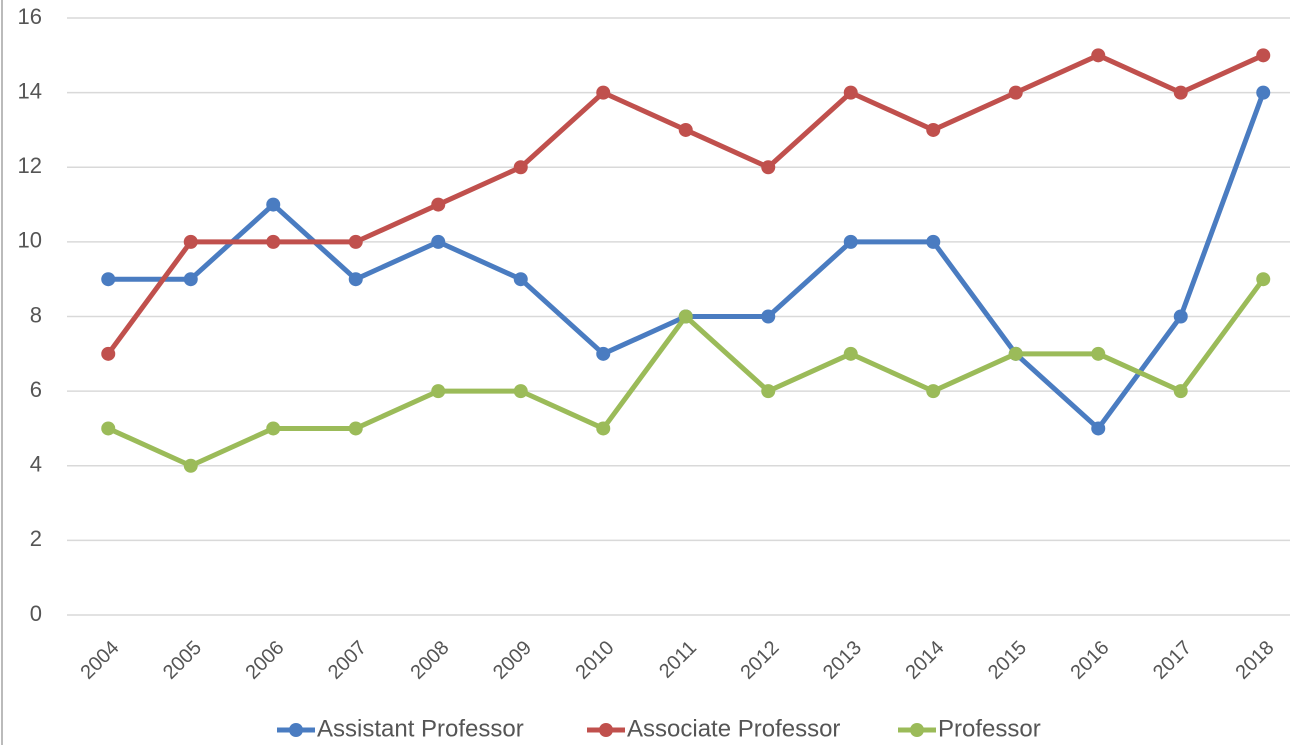 Image resolution: width=1292 pixels, height=745 pixels. What do you see at coordinates (36, 314) in the screenshot?
I see `y-tick-label: 8` at bounding box center [36, 314].